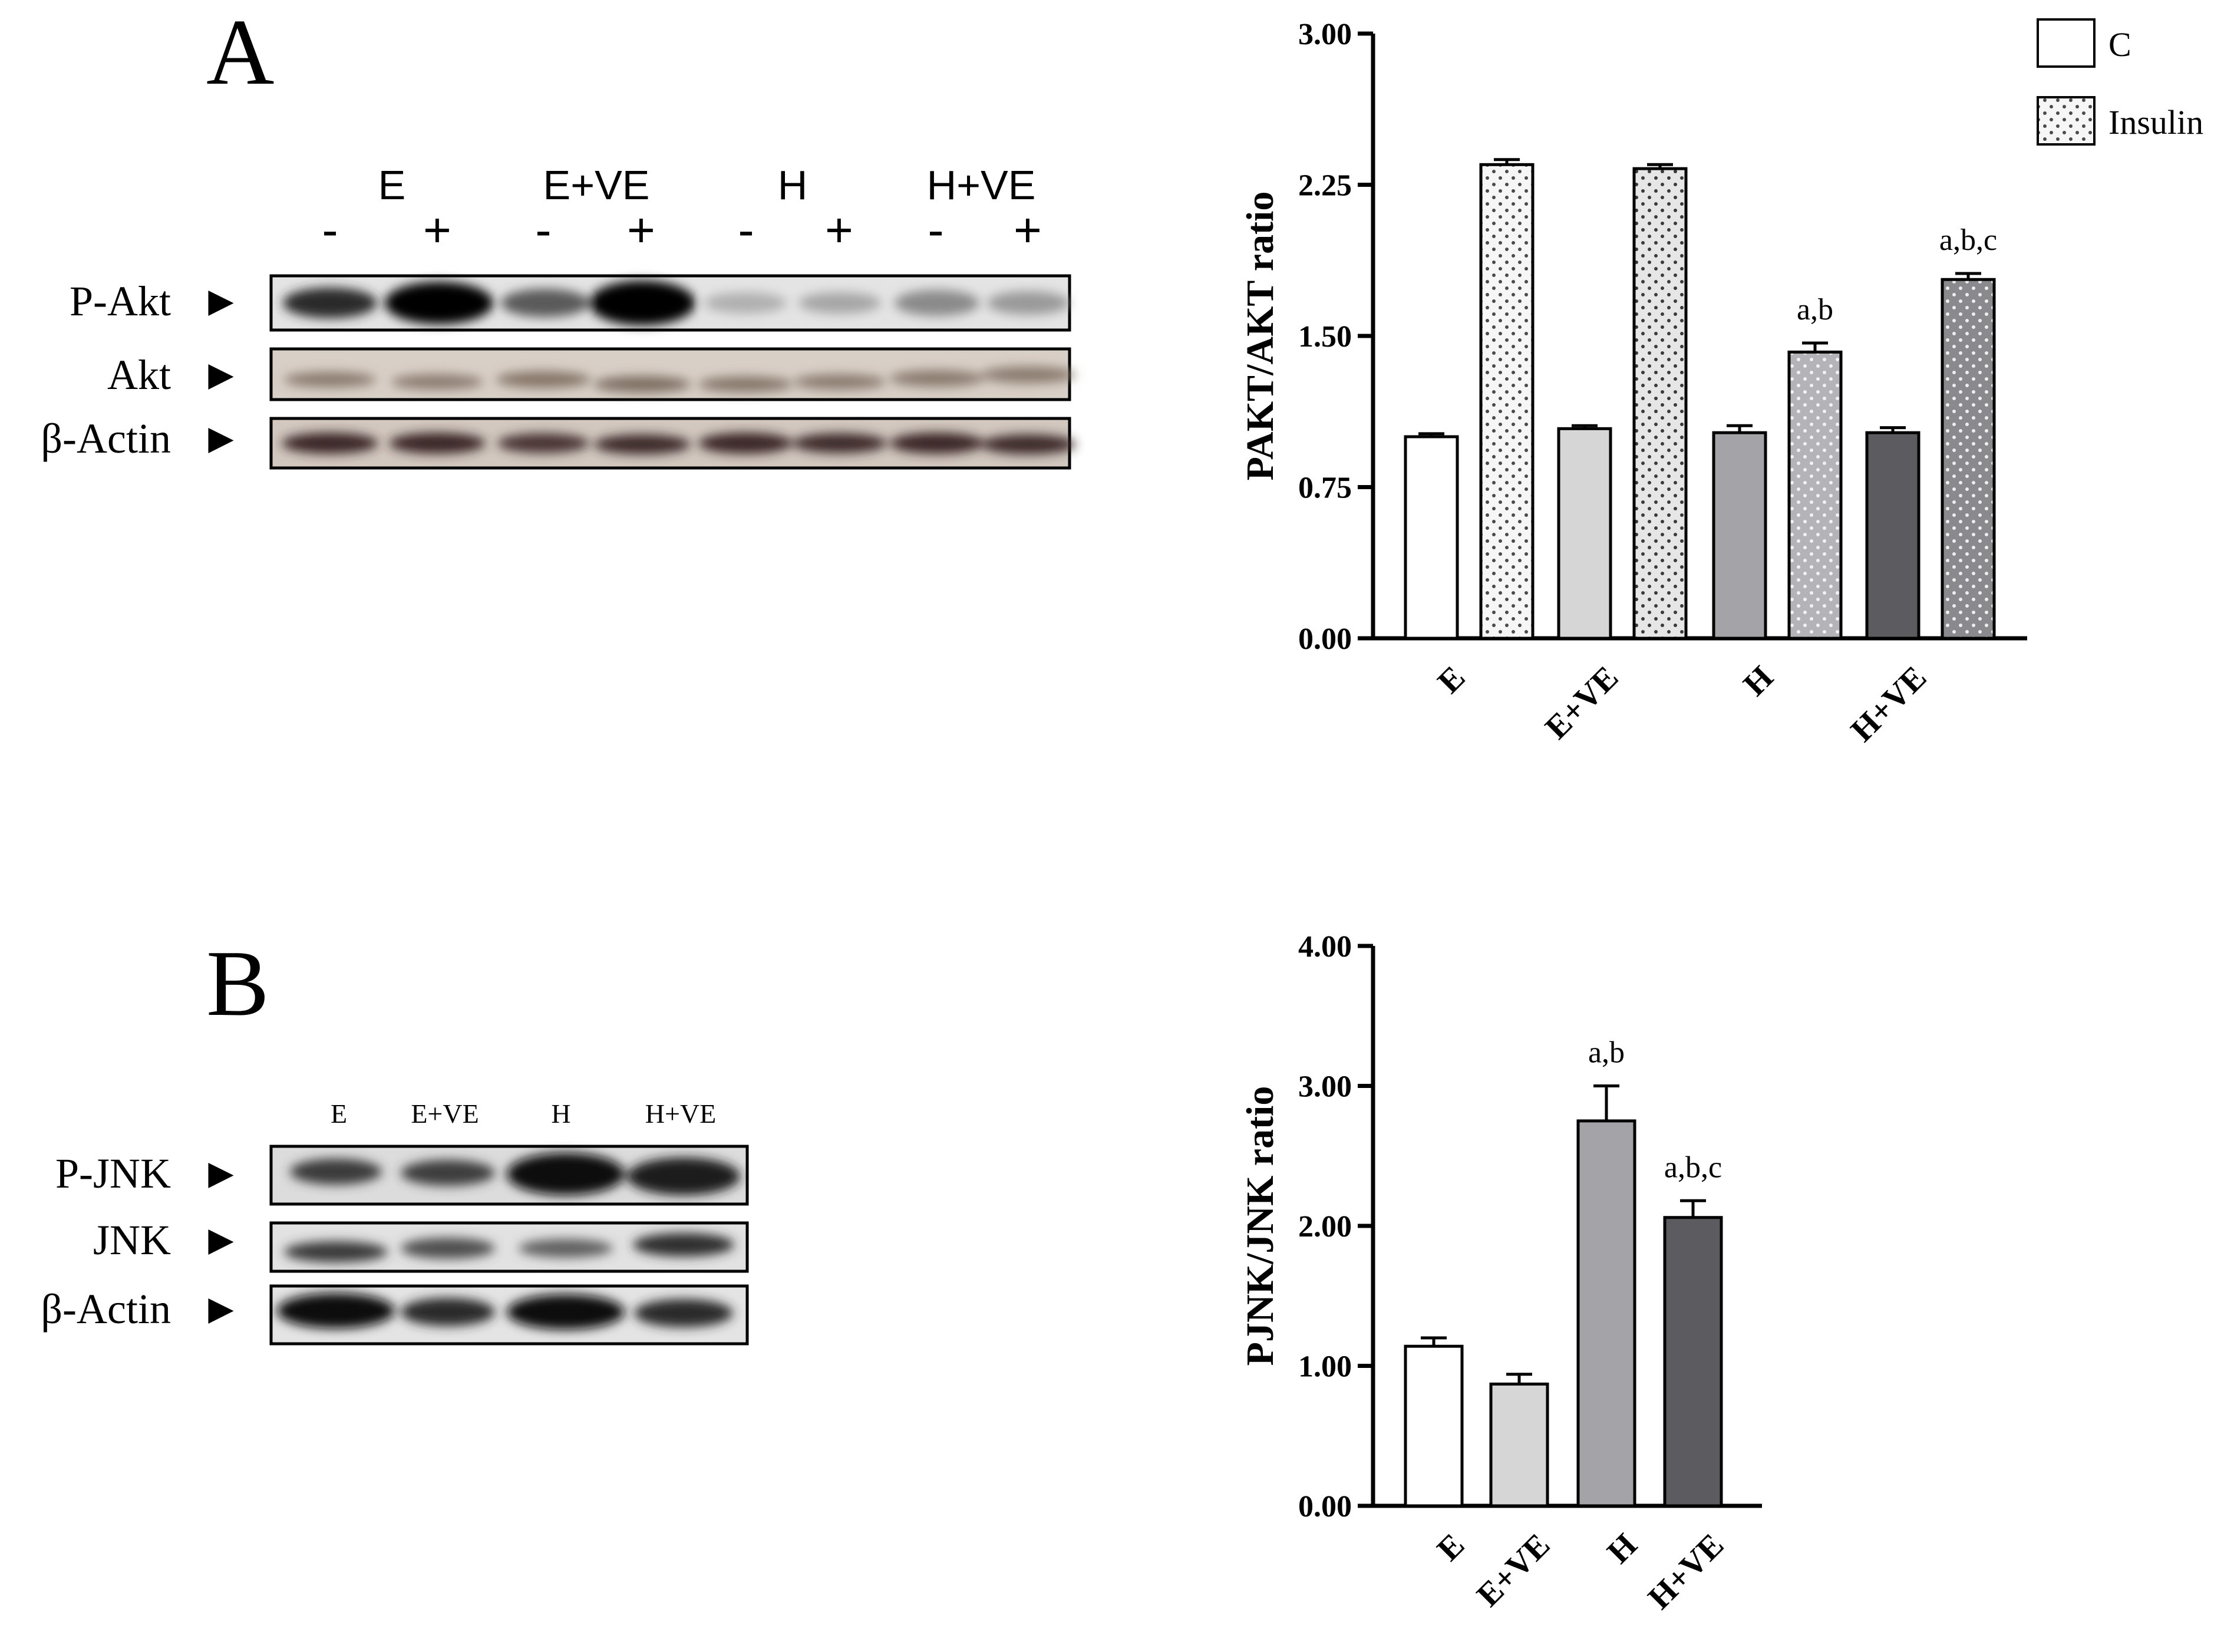  What do you see at coordinates (509, 1247) in the screenshot?
I see `blot-b-jnk-strip` at bounding box center [509, 1247].